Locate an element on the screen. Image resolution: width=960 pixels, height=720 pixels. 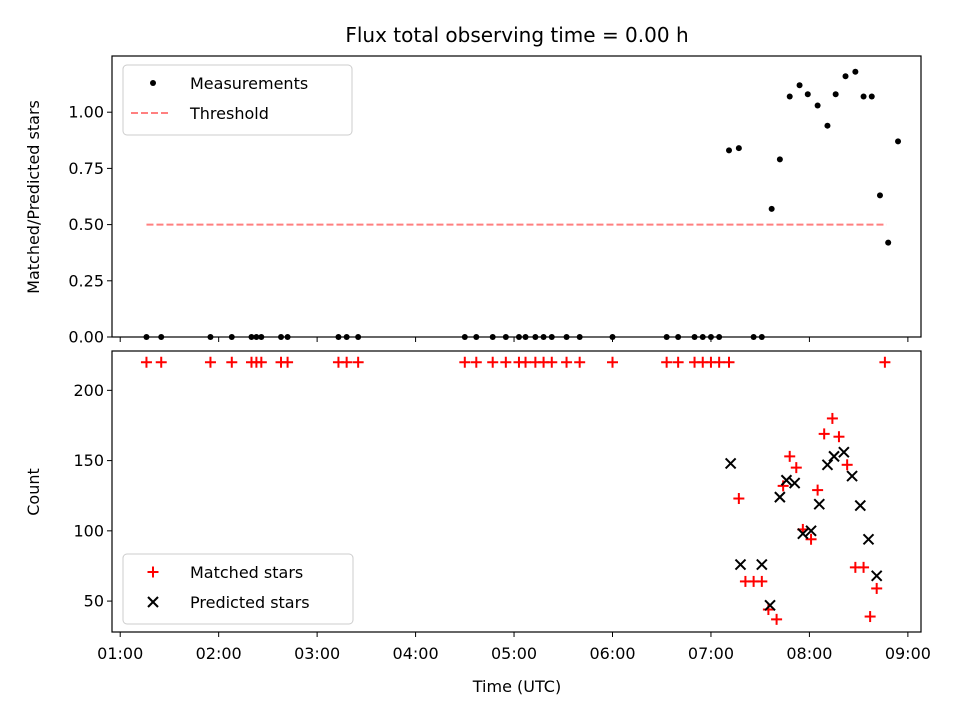
legend-label: Matched stars is located at coordinates (246, 572).